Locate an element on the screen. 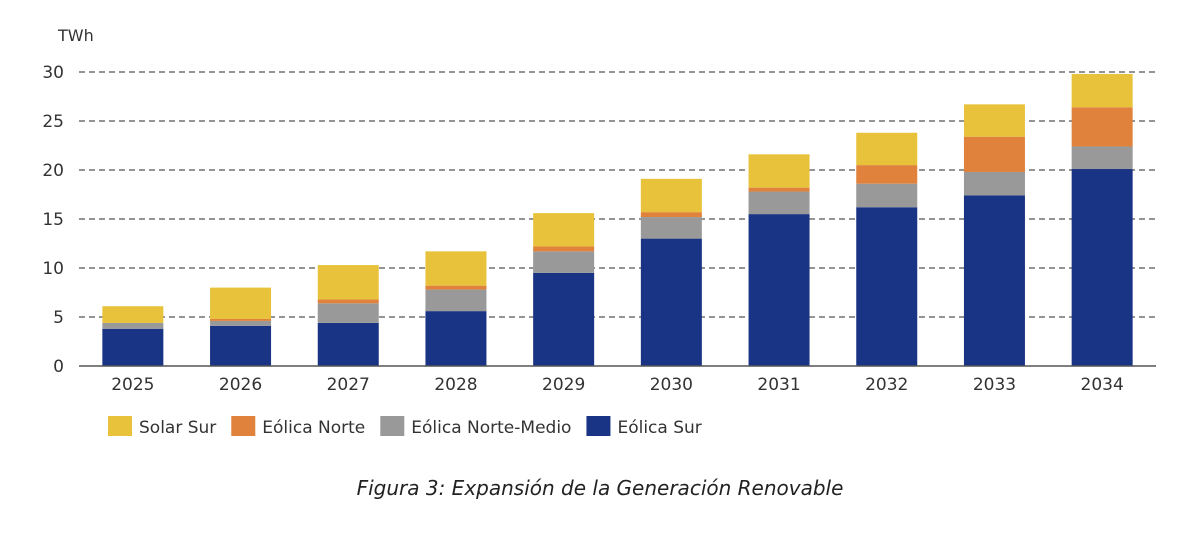 The image size is (1200, 533). y-tick-label: 20 is located at coordinates (53, 171).